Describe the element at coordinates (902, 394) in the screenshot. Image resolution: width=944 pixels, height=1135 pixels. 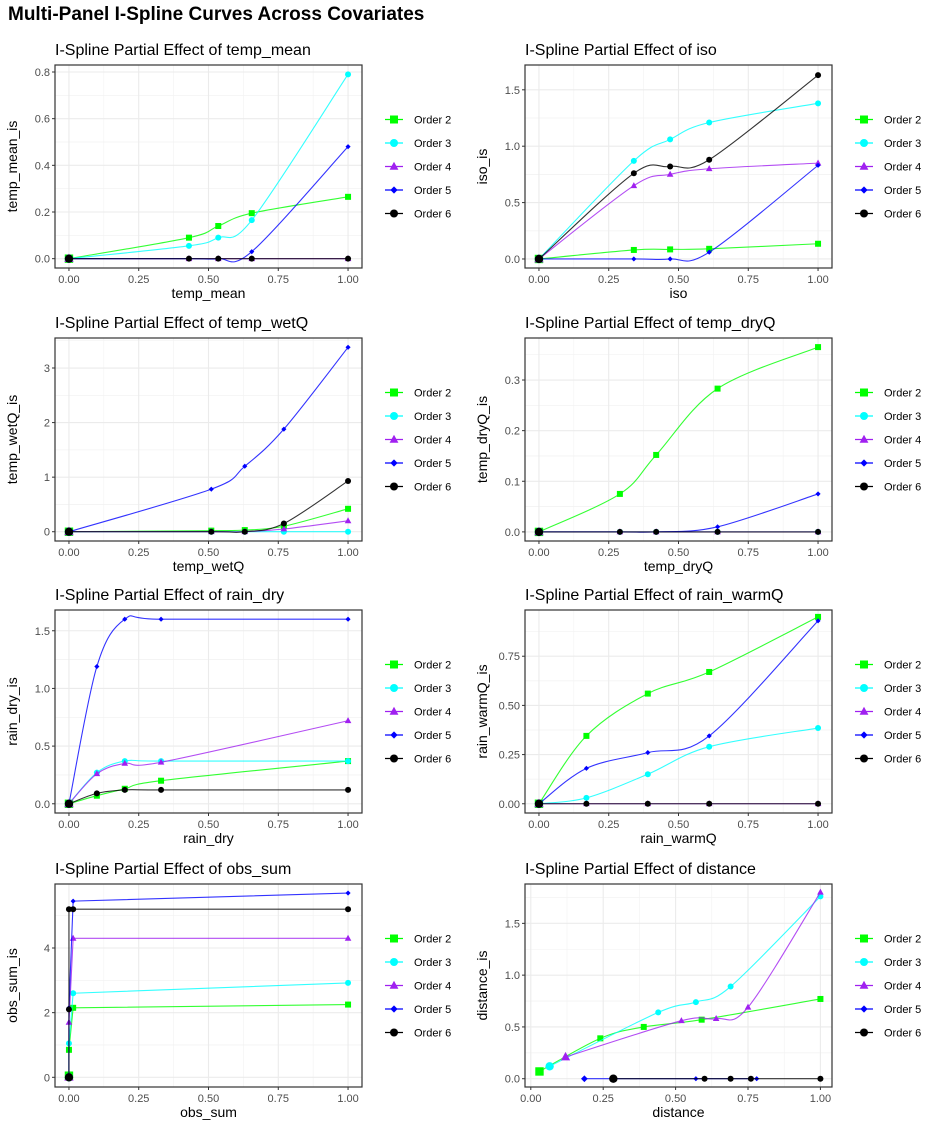
I see `legend-label: Order 2` at that location.